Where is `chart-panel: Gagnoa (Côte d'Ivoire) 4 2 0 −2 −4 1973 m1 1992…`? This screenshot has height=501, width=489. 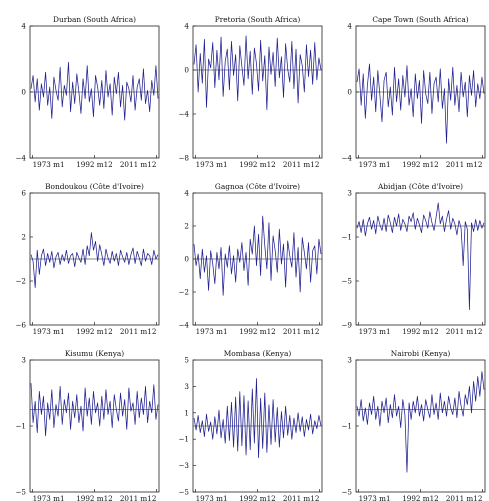
chart-panel: Gagnoa (Côte d'Ivoire) 4 2 0 −2 −4 1973 m1 1992… is located at coordinates (244, 250).